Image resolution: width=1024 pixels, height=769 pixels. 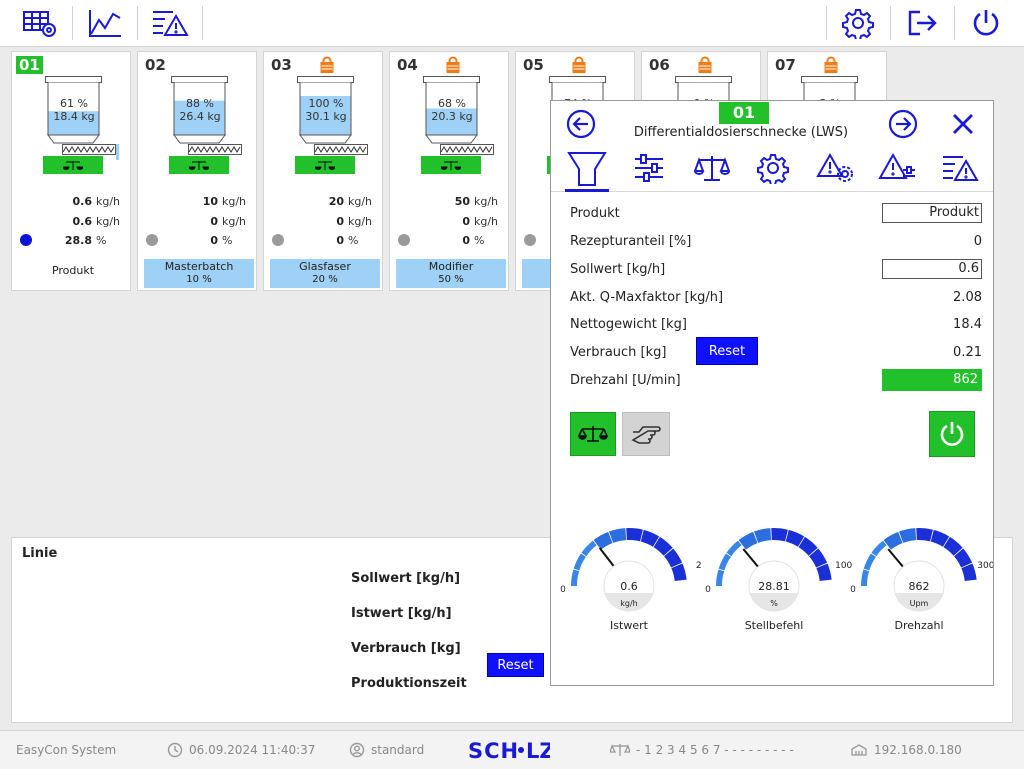 What do you see at coordinates (71, 171) in the screenshot?
I see `feeder-card-01: 01 61 % 18.4 kg 0.6 kg/h 0.6 kg/h 28.8% Produkt` at bounding box center [71, 171].